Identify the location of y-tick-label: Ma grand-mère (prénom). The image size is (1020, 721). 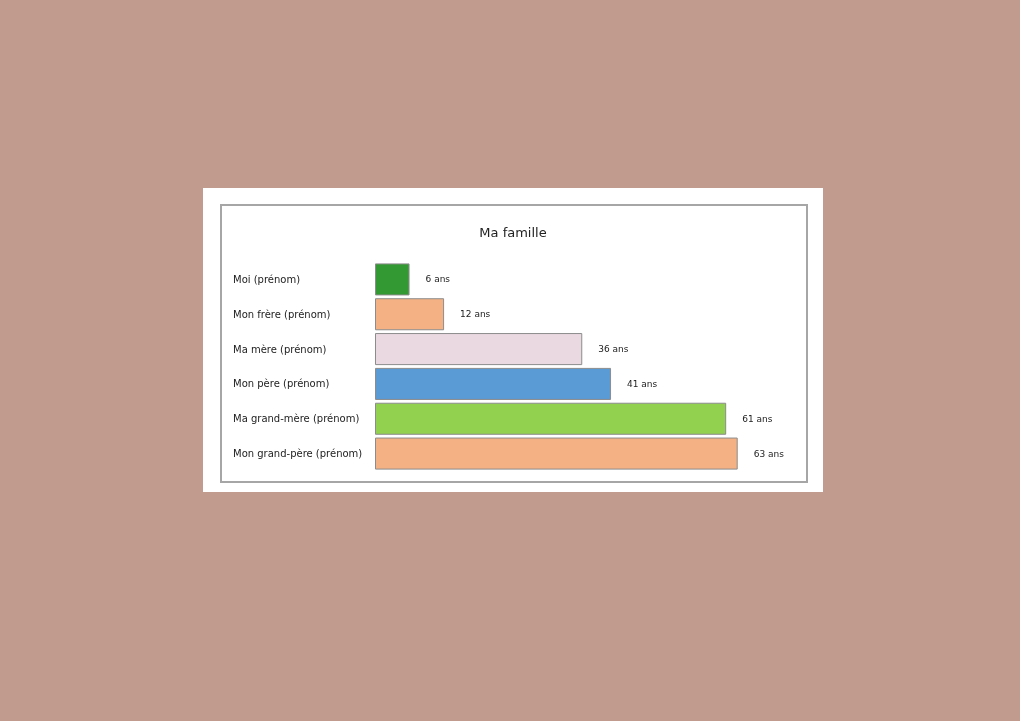
(296, 419).